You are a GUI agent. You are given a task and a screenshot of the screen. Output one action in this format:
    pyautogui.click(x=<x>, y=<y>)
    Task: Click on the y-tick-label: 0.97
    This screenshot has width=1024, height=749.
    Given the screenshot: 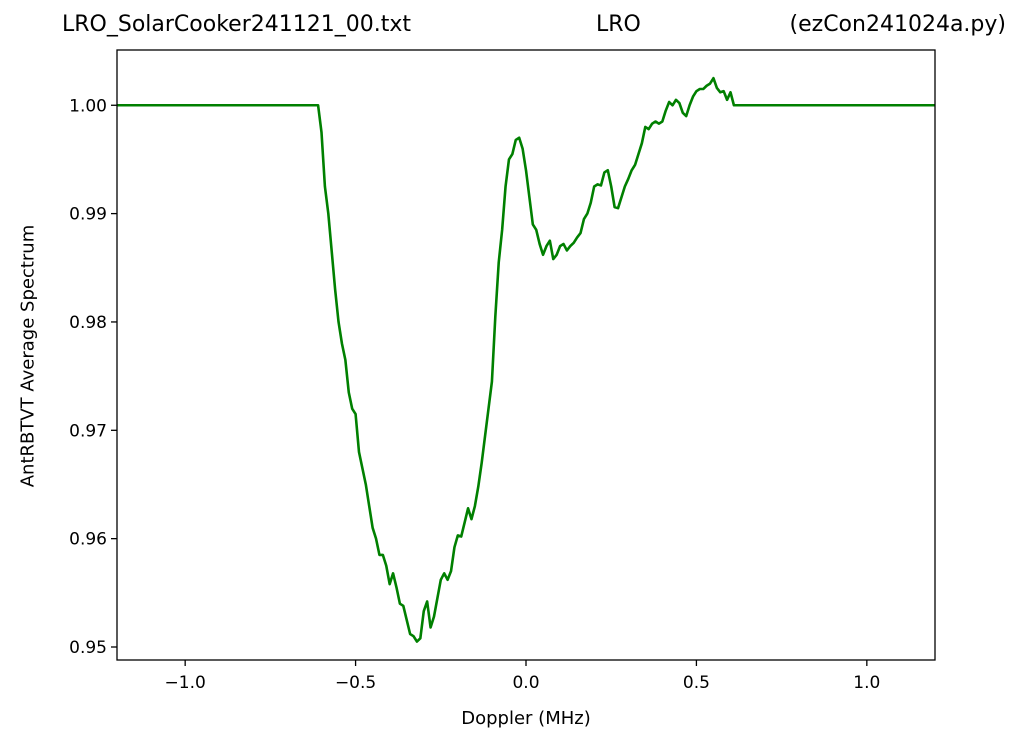 What is the action you would take?
    pyautogui.click(x=88, y=431)
    